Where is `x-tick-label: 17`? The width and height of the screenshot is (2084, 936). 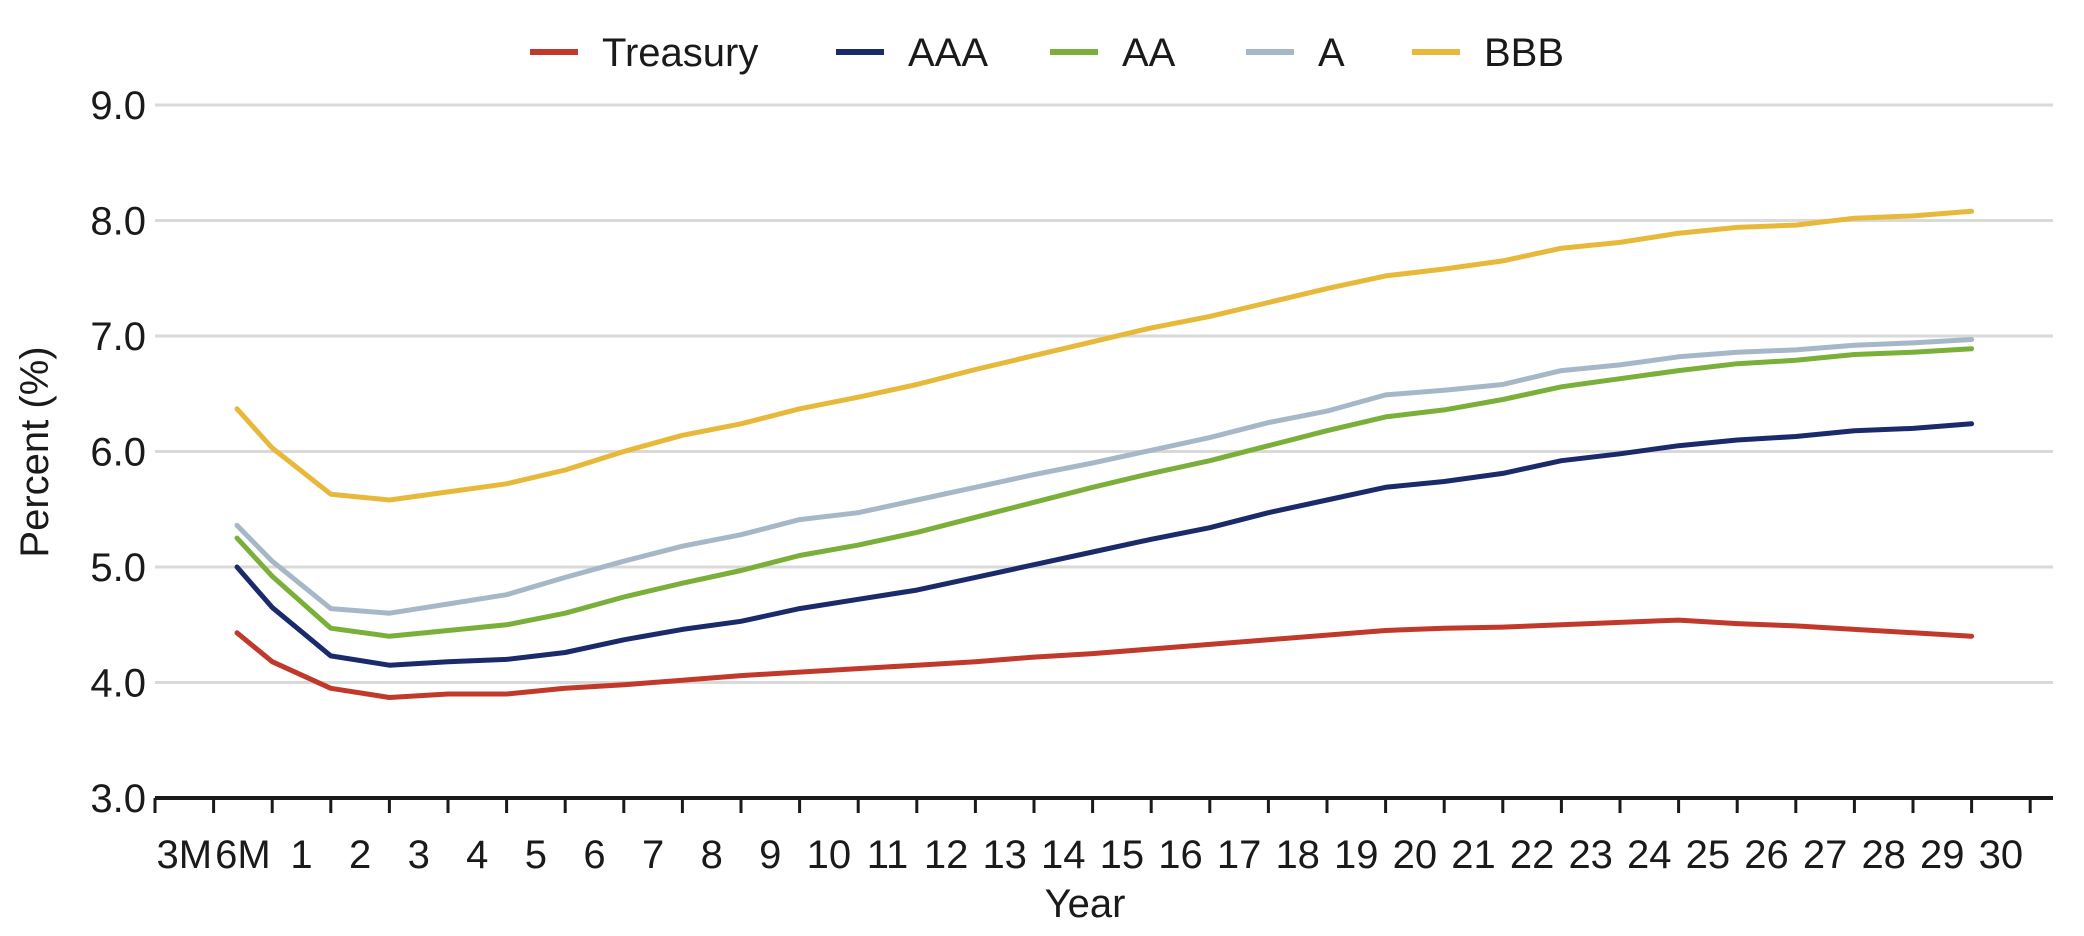 x-tick-label: 17 is located at coordinates (1239, 855).